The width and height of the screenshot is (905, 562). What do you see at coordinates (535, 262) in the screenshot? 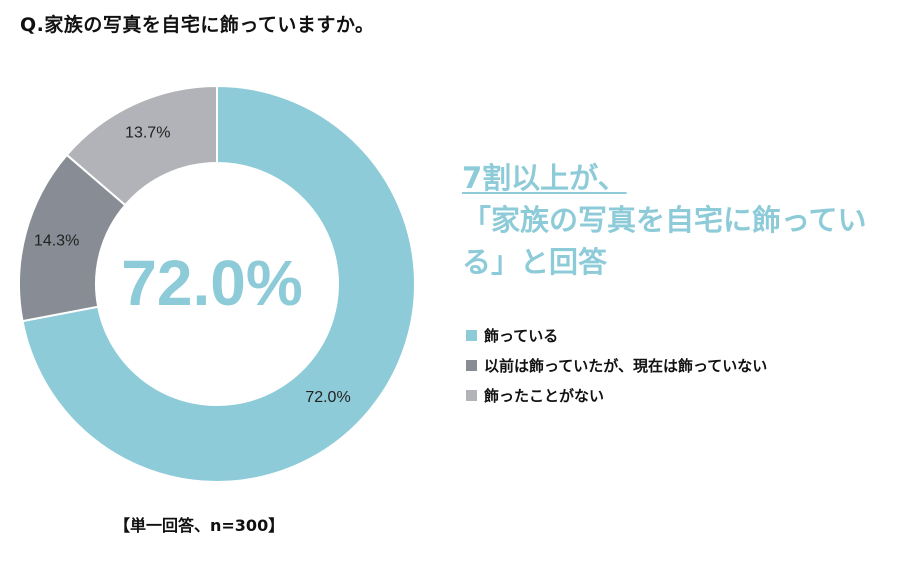
I see `headline-line-3: る」と回答` at bounding box center [535, 262].